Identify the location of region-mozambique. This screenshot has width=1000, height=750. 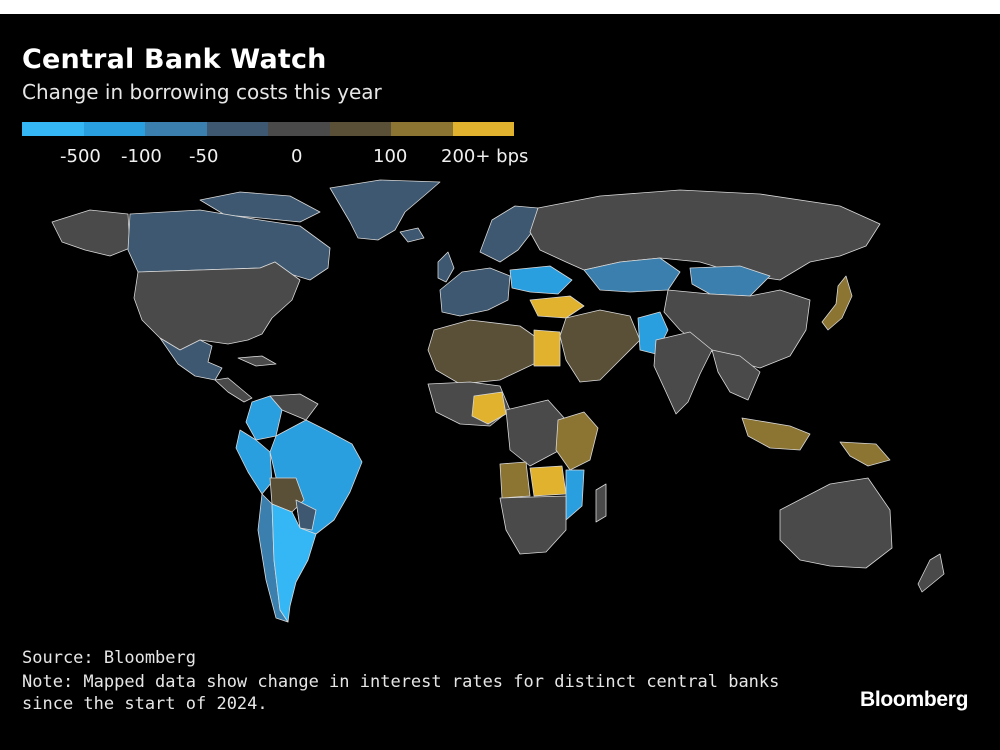
(575, 495).